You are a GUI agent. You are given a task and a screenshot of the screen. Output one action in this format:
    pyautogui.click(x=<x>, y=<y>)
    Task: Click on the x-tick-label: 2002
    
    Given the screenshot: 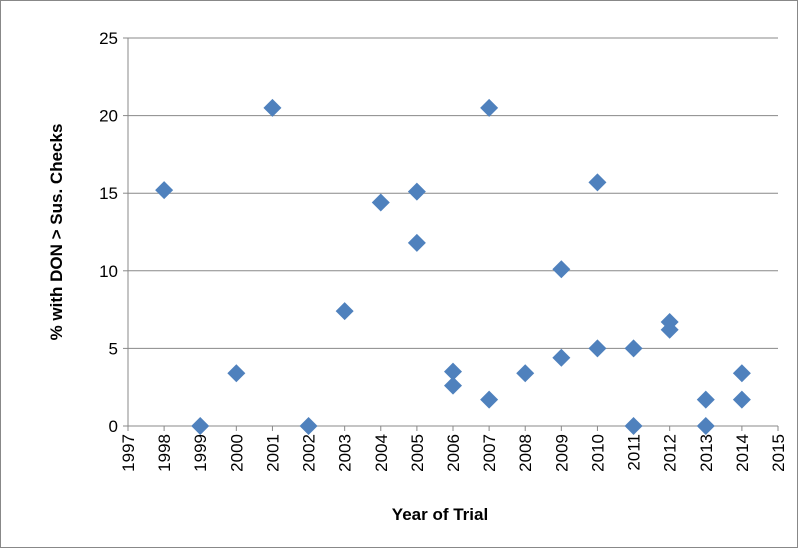 What is the action you would take?
    pyautogui.click(x=309, y=453)
    